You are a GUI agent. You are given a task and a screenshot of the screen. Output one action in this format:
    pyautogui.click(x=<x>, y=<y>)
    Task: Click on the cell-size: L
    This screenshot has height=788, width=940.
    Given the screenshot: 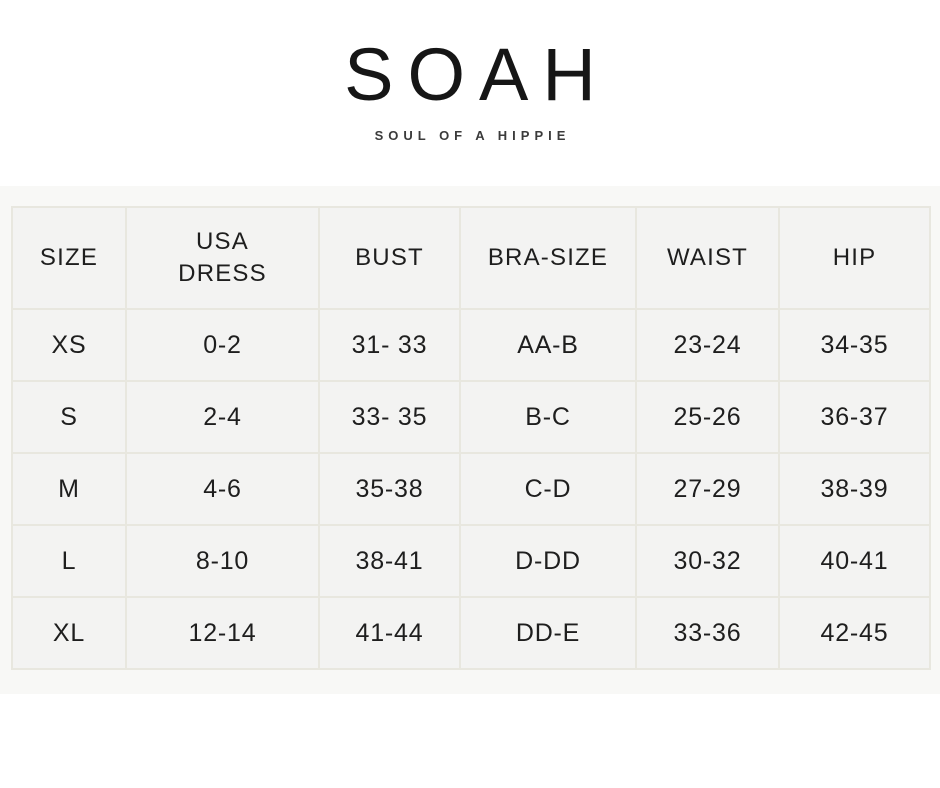 What is the action you would take?
    pyautogui.click(x=69, y=561)
    